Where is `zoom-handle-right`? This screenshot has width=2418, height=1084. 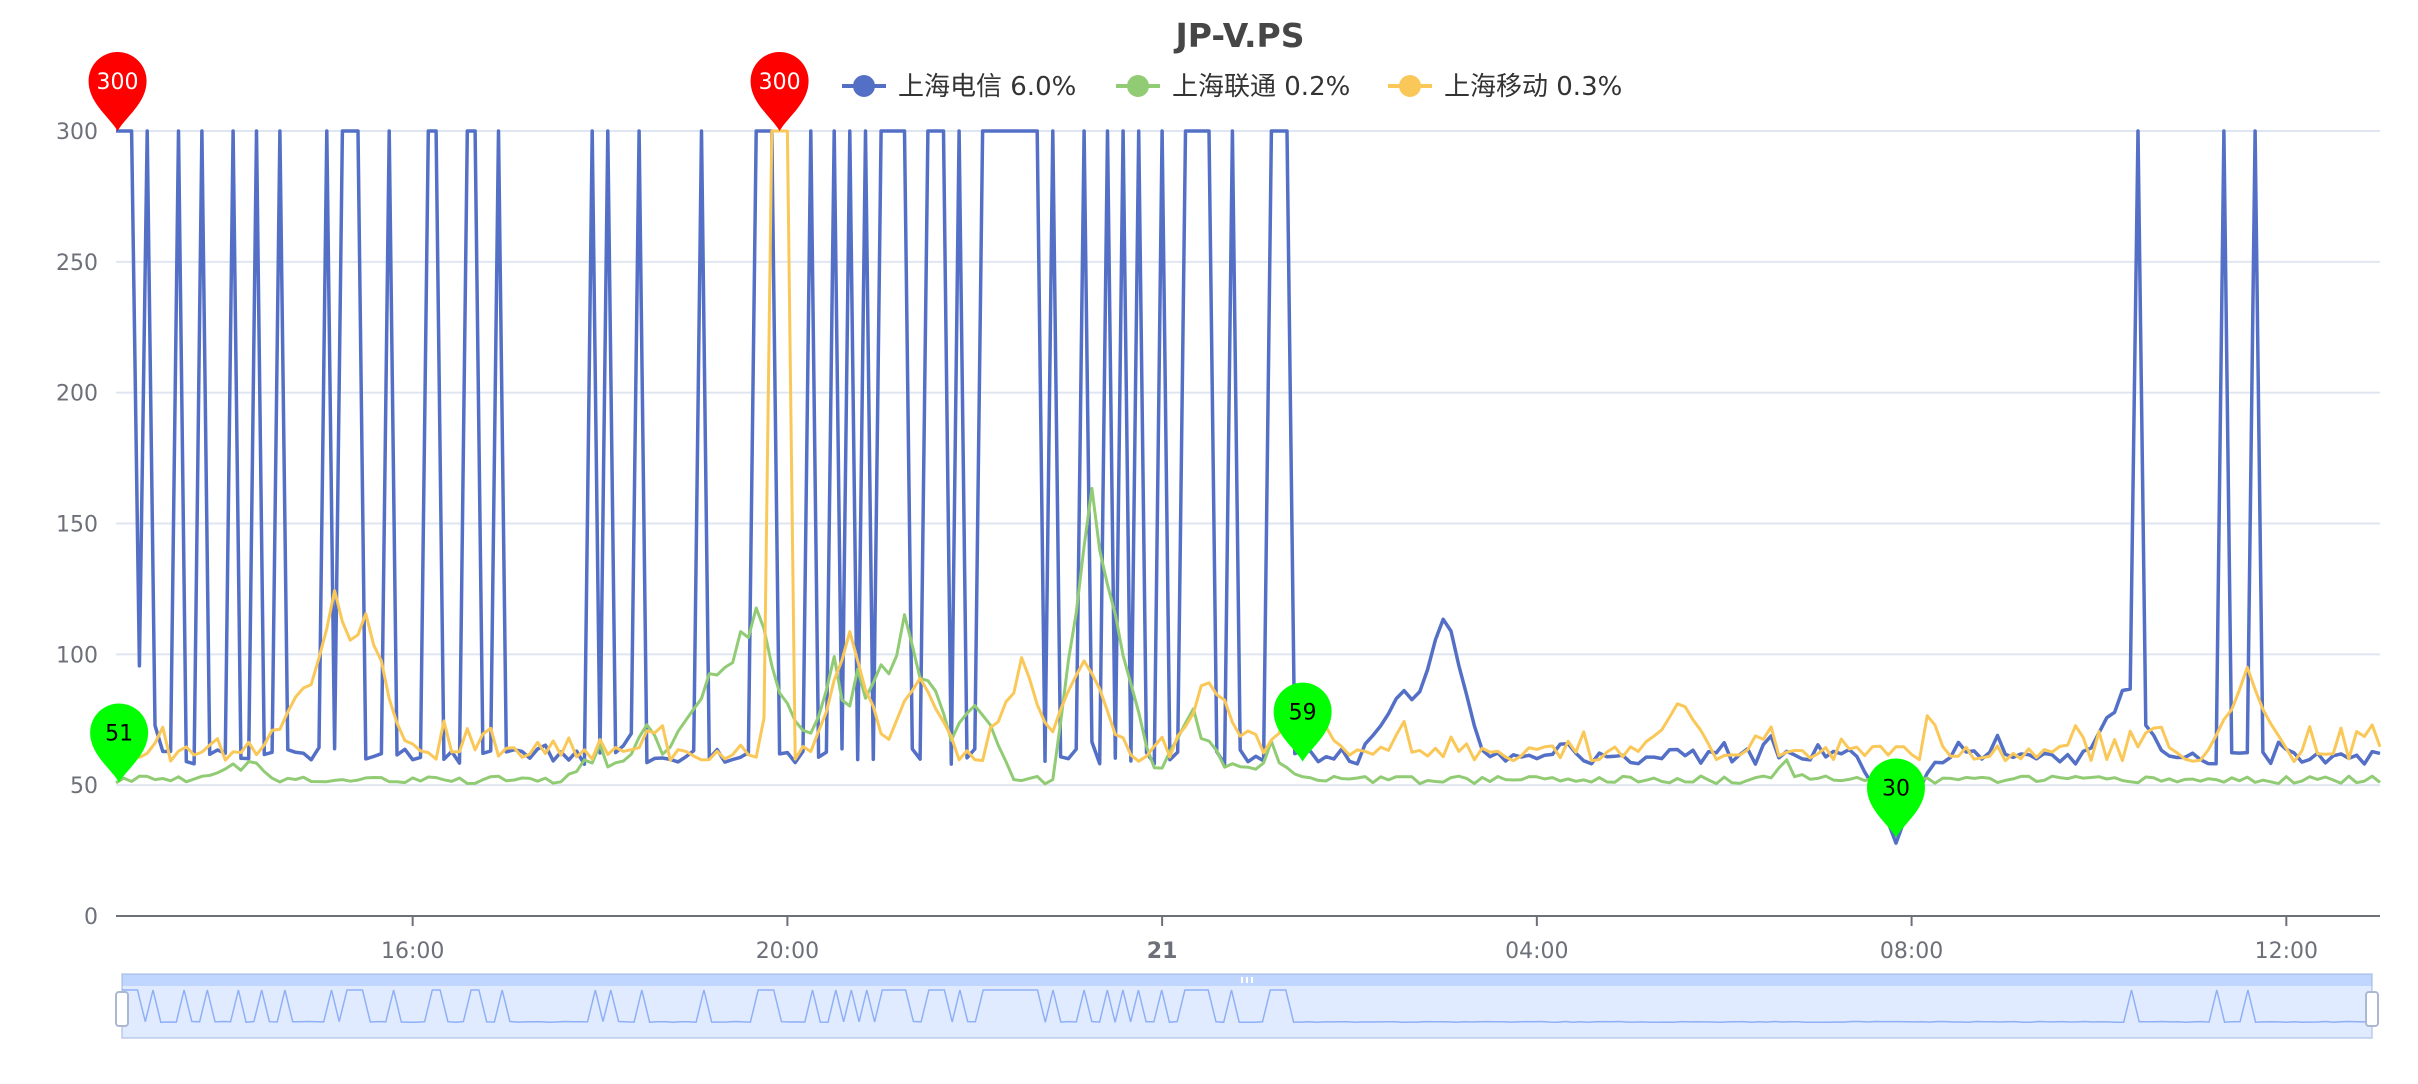 zoom-handle-right is located at coordinates (2372, 1009).